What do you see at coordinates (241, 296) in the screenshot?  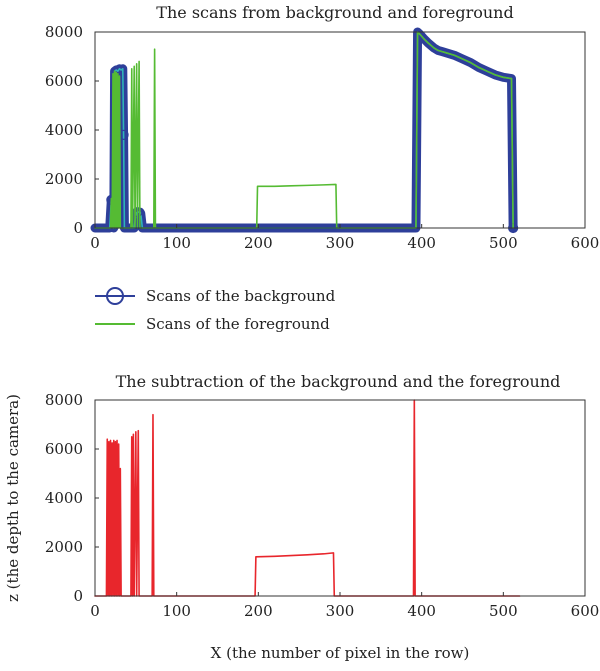 I see `legend-background-label: Scans of the background` at bounding box center [241, 296].